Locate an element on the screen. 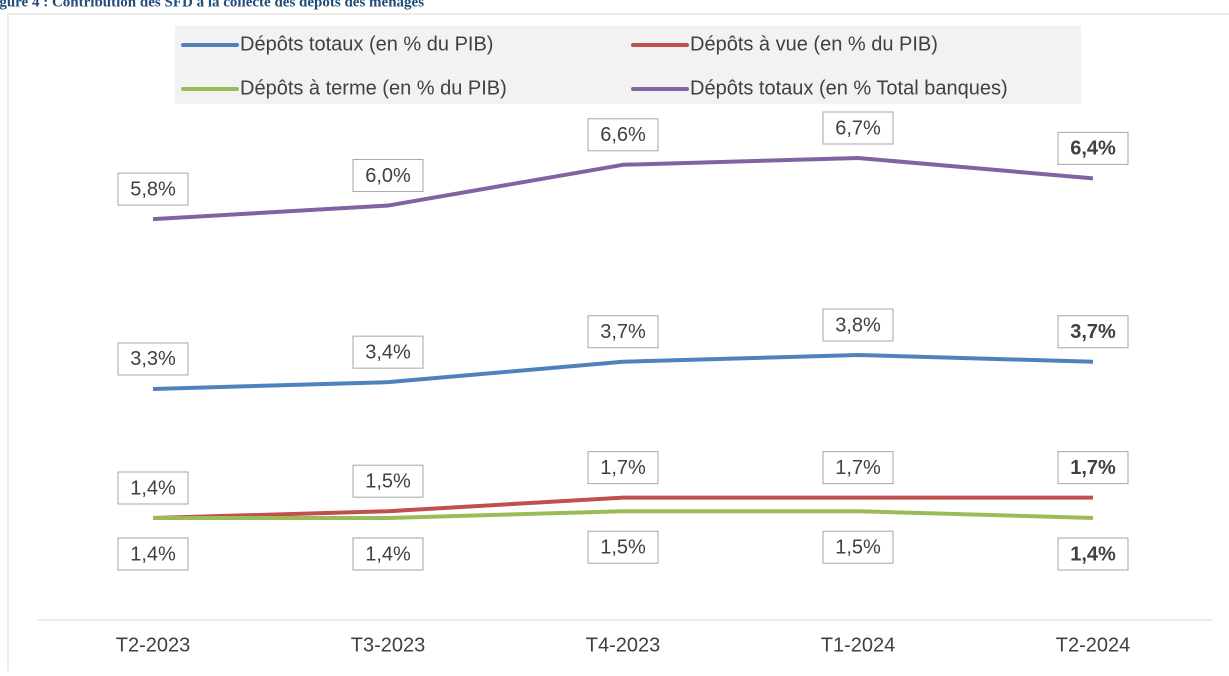  data-label: 3,3% is located at coordinates (153, 359).